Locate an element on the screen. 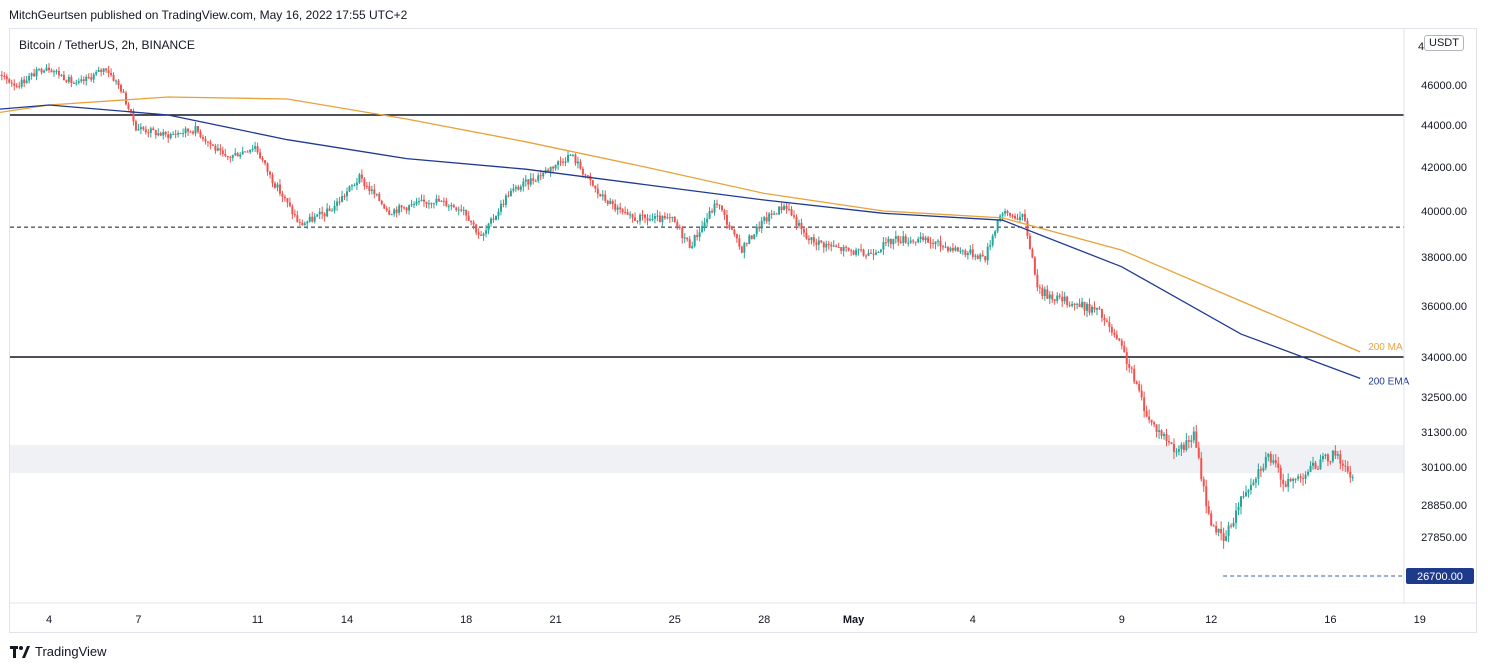 This screenshot has width=1488, height=670. last-price-label: 26700.00 is located at coordinates (1440, 577).